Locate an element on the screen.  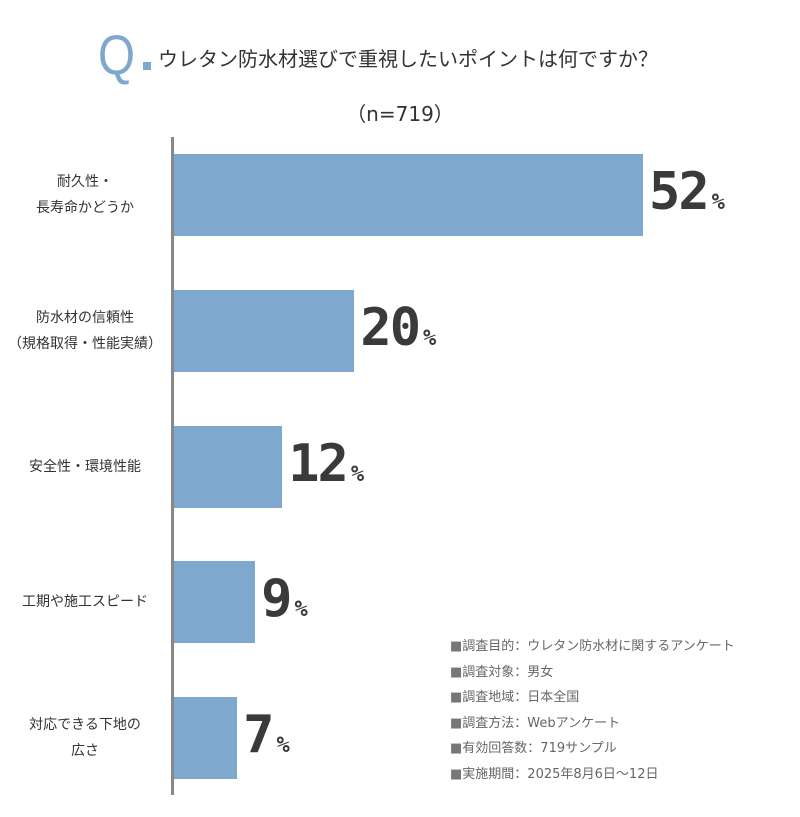
data-label-value: 9 is located at coordinates (276, 599).